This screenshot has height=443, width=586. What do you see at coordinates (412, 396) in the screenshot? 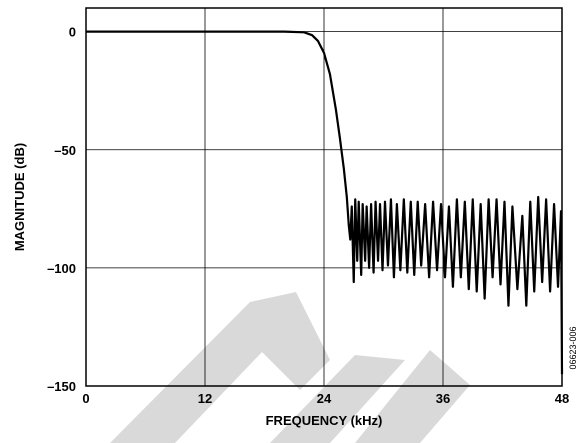
I see `watermark-f-shape` at bounding box center [412, 396].